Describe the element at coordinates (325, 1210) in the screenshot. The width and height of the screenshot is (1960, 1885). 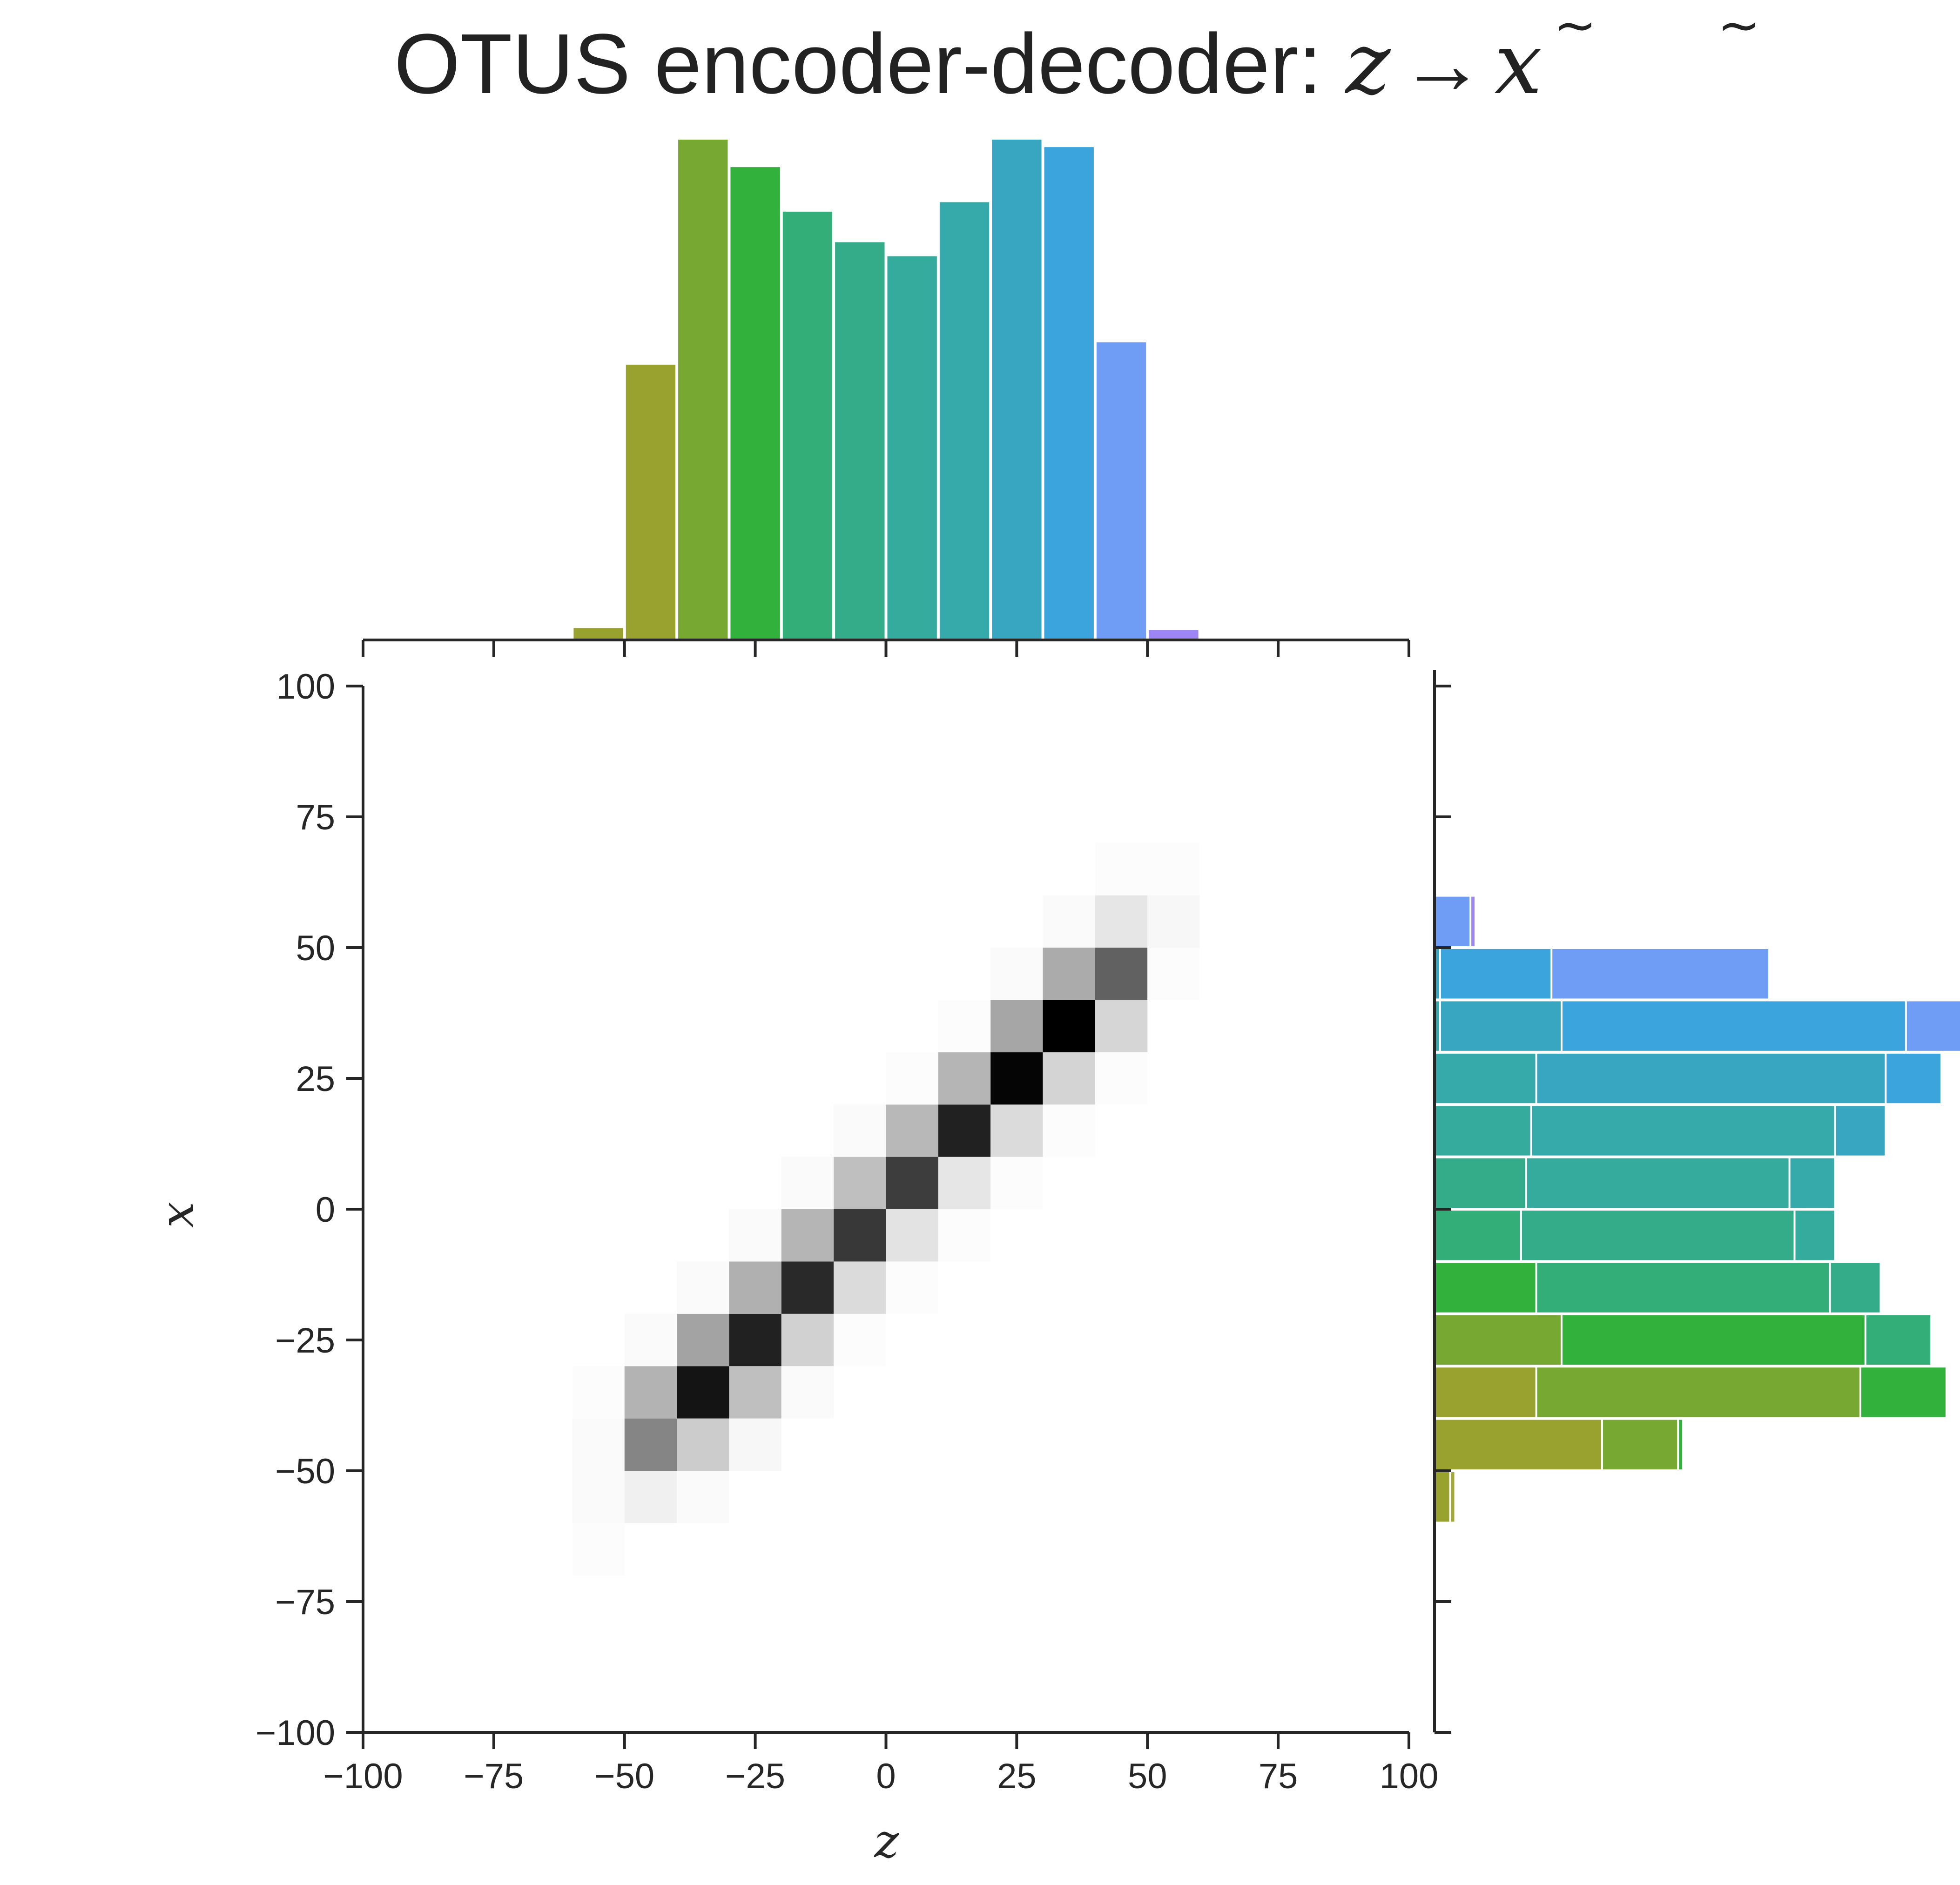
I see `y-tick-label: 0` at that location.